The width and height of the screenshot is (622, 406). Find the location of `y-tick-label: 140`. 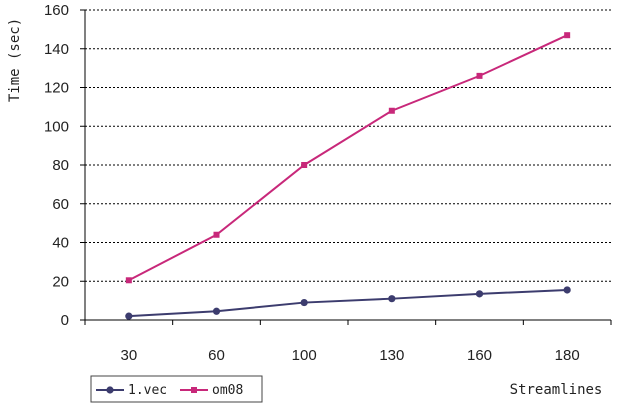

y-tick-label: 140 is located at coordinates (56, 49).